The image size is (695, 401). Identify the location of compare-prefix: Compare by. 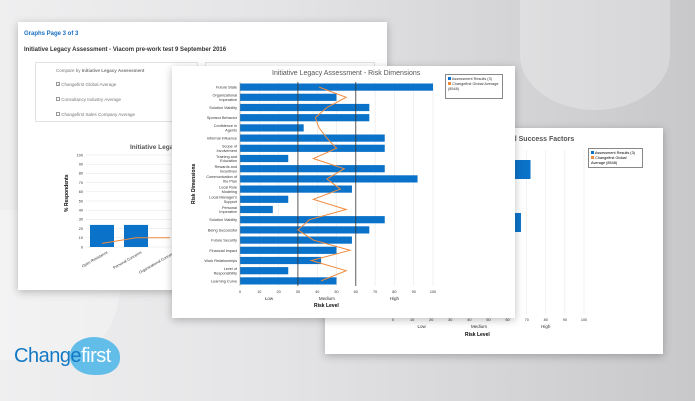
(68, 70).